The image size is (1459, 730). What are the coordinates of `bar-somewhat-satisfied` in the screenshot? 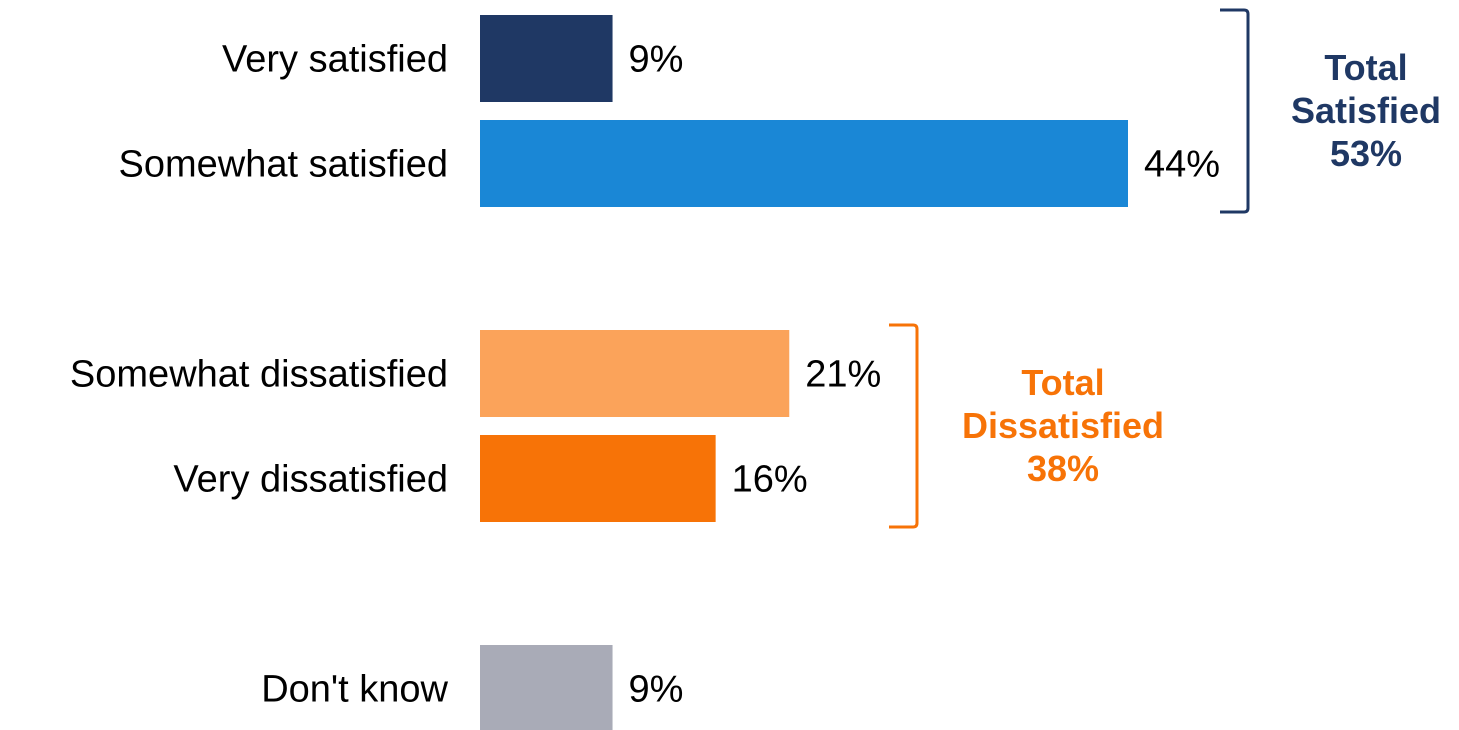 It's located at (804, 163).